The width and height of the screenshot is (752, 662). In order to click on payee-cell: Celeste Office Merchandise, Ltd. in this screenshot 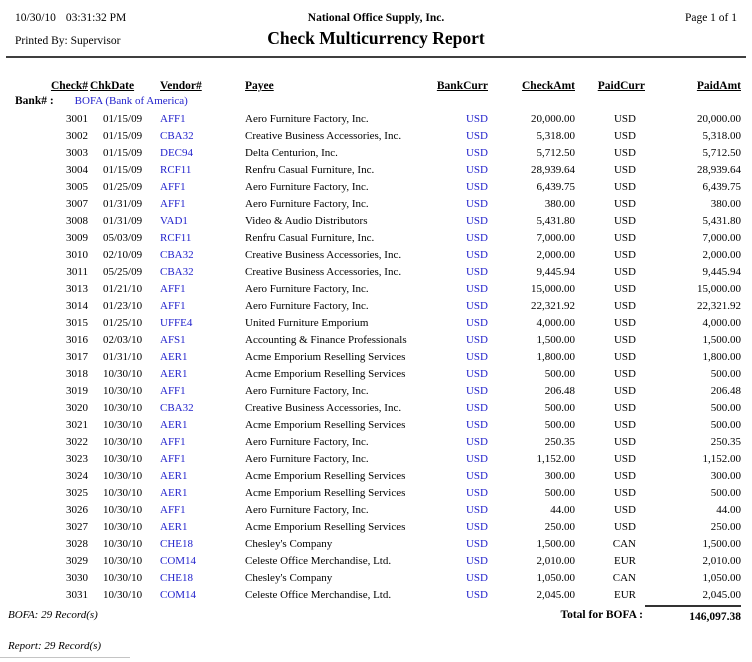, I will do `click(318, 560)`.